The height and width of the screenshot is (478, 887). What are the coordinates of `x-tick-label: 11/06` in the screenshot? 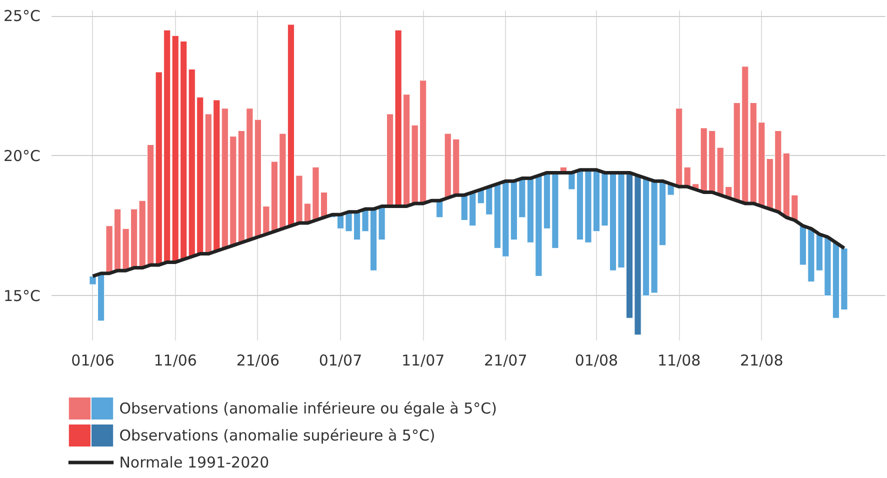 It's located at (175, 361).